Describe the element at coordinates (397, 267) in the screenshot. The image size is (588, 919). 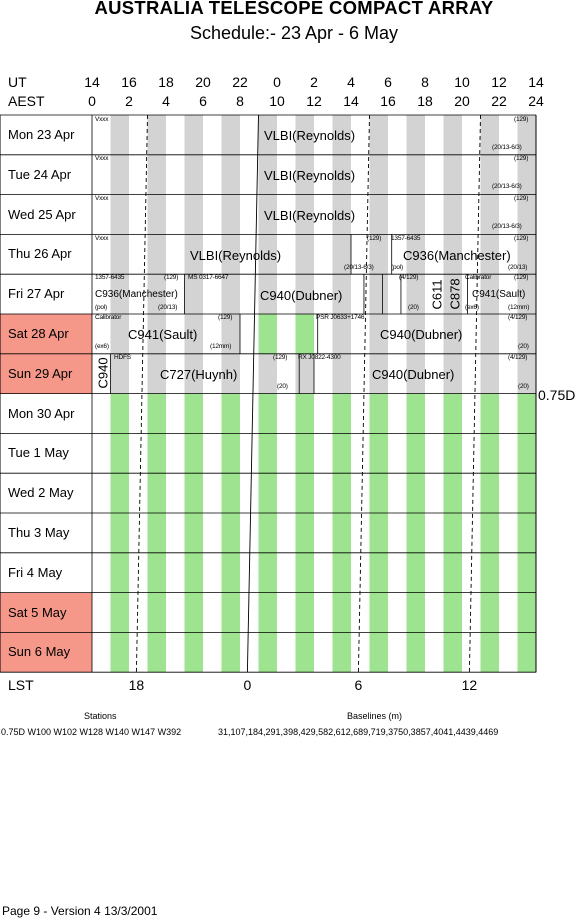
I see `block-mode: (pol)` at that location.